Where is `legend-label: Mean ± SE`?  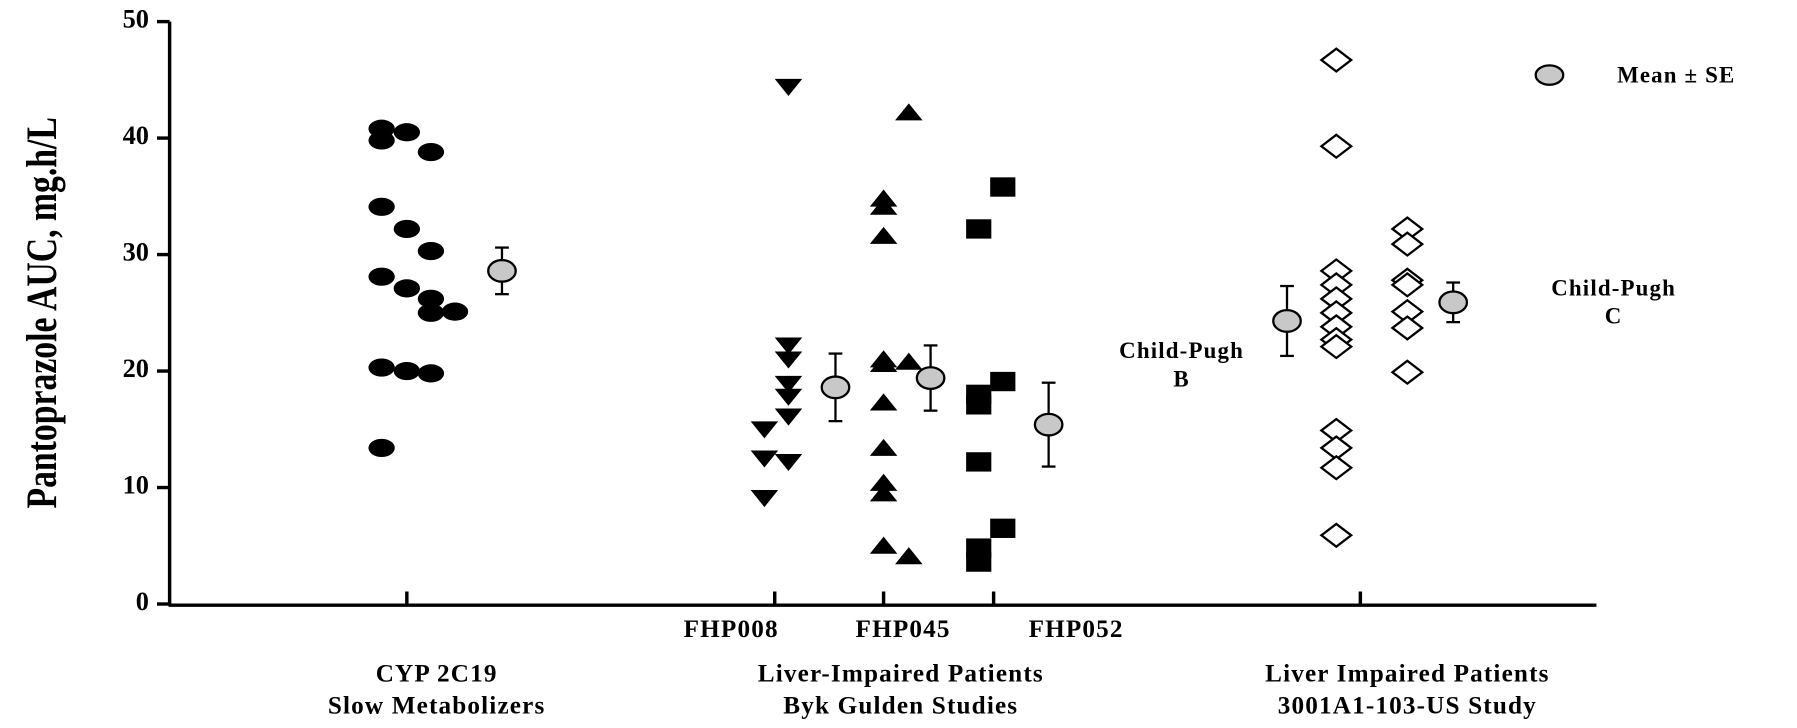
legend-label: Mean ± SE is located at coordinates (1676, 75).